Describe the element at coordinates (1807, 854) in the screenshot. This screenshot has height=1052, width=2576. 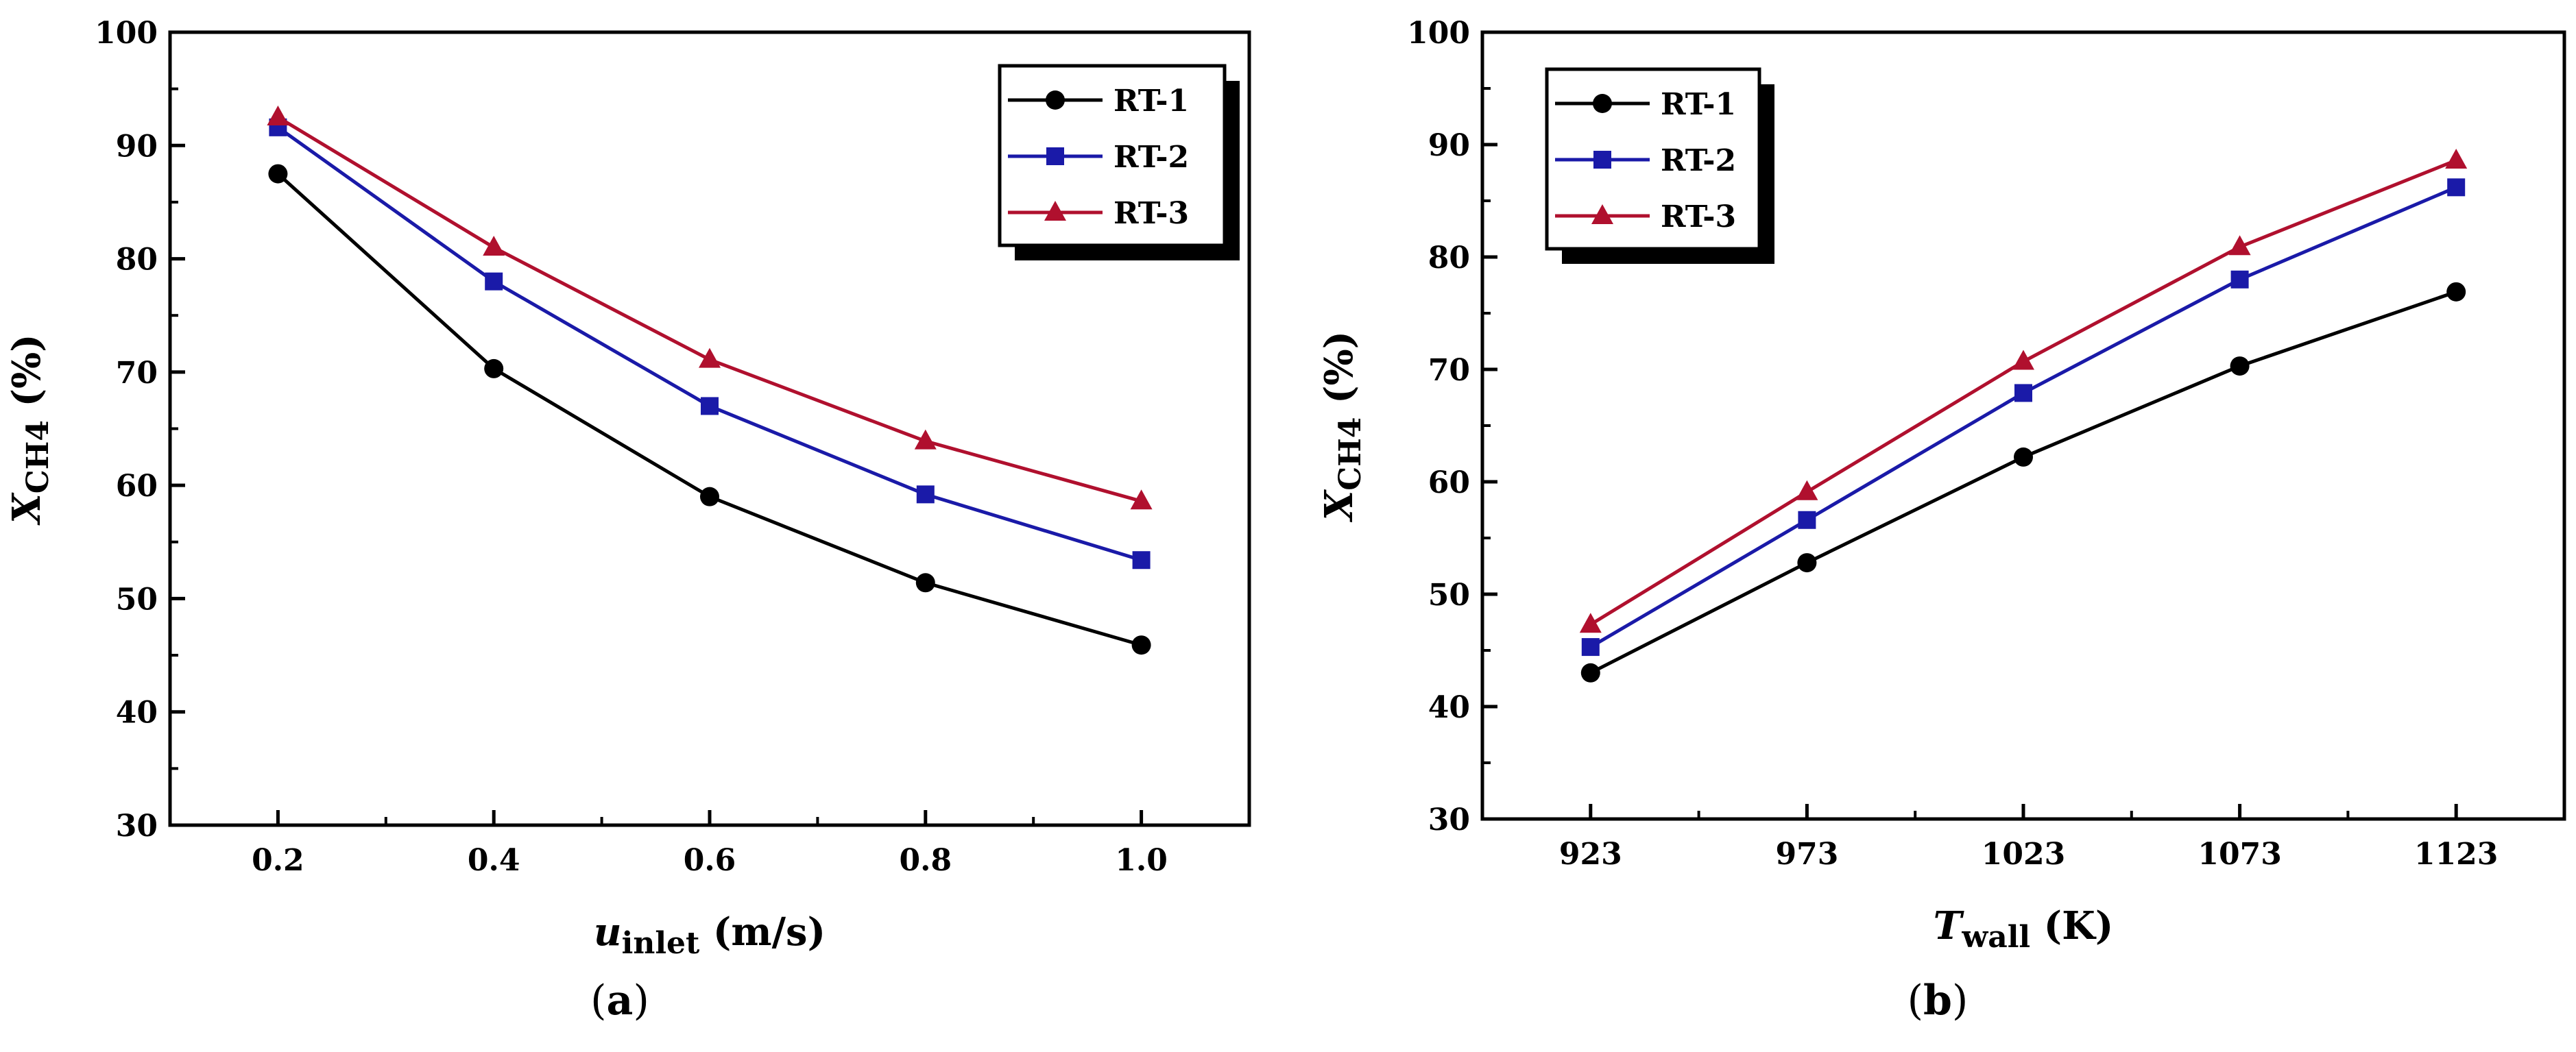
I see `x-tick-label: 973` at that location.